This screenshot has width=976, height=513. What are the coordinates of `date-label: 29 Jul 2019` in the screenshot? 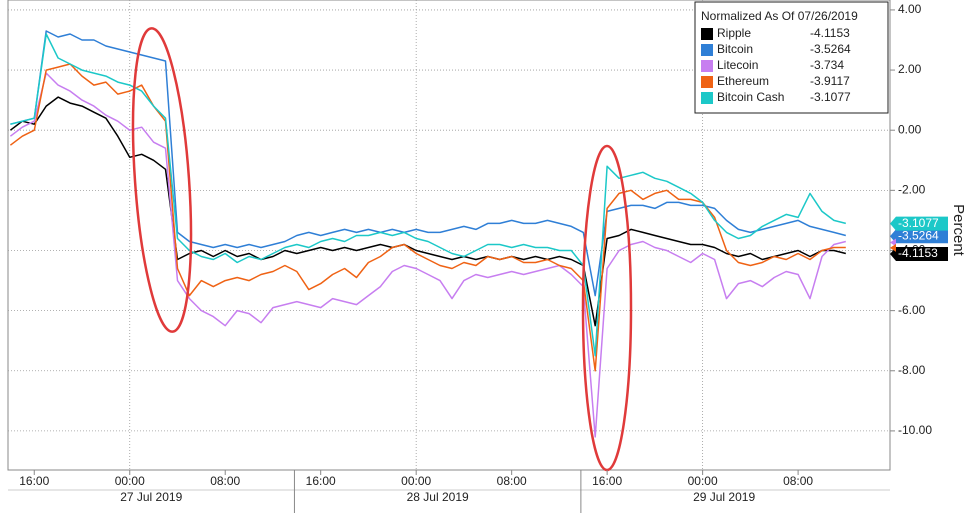 It's located at (724, 497).